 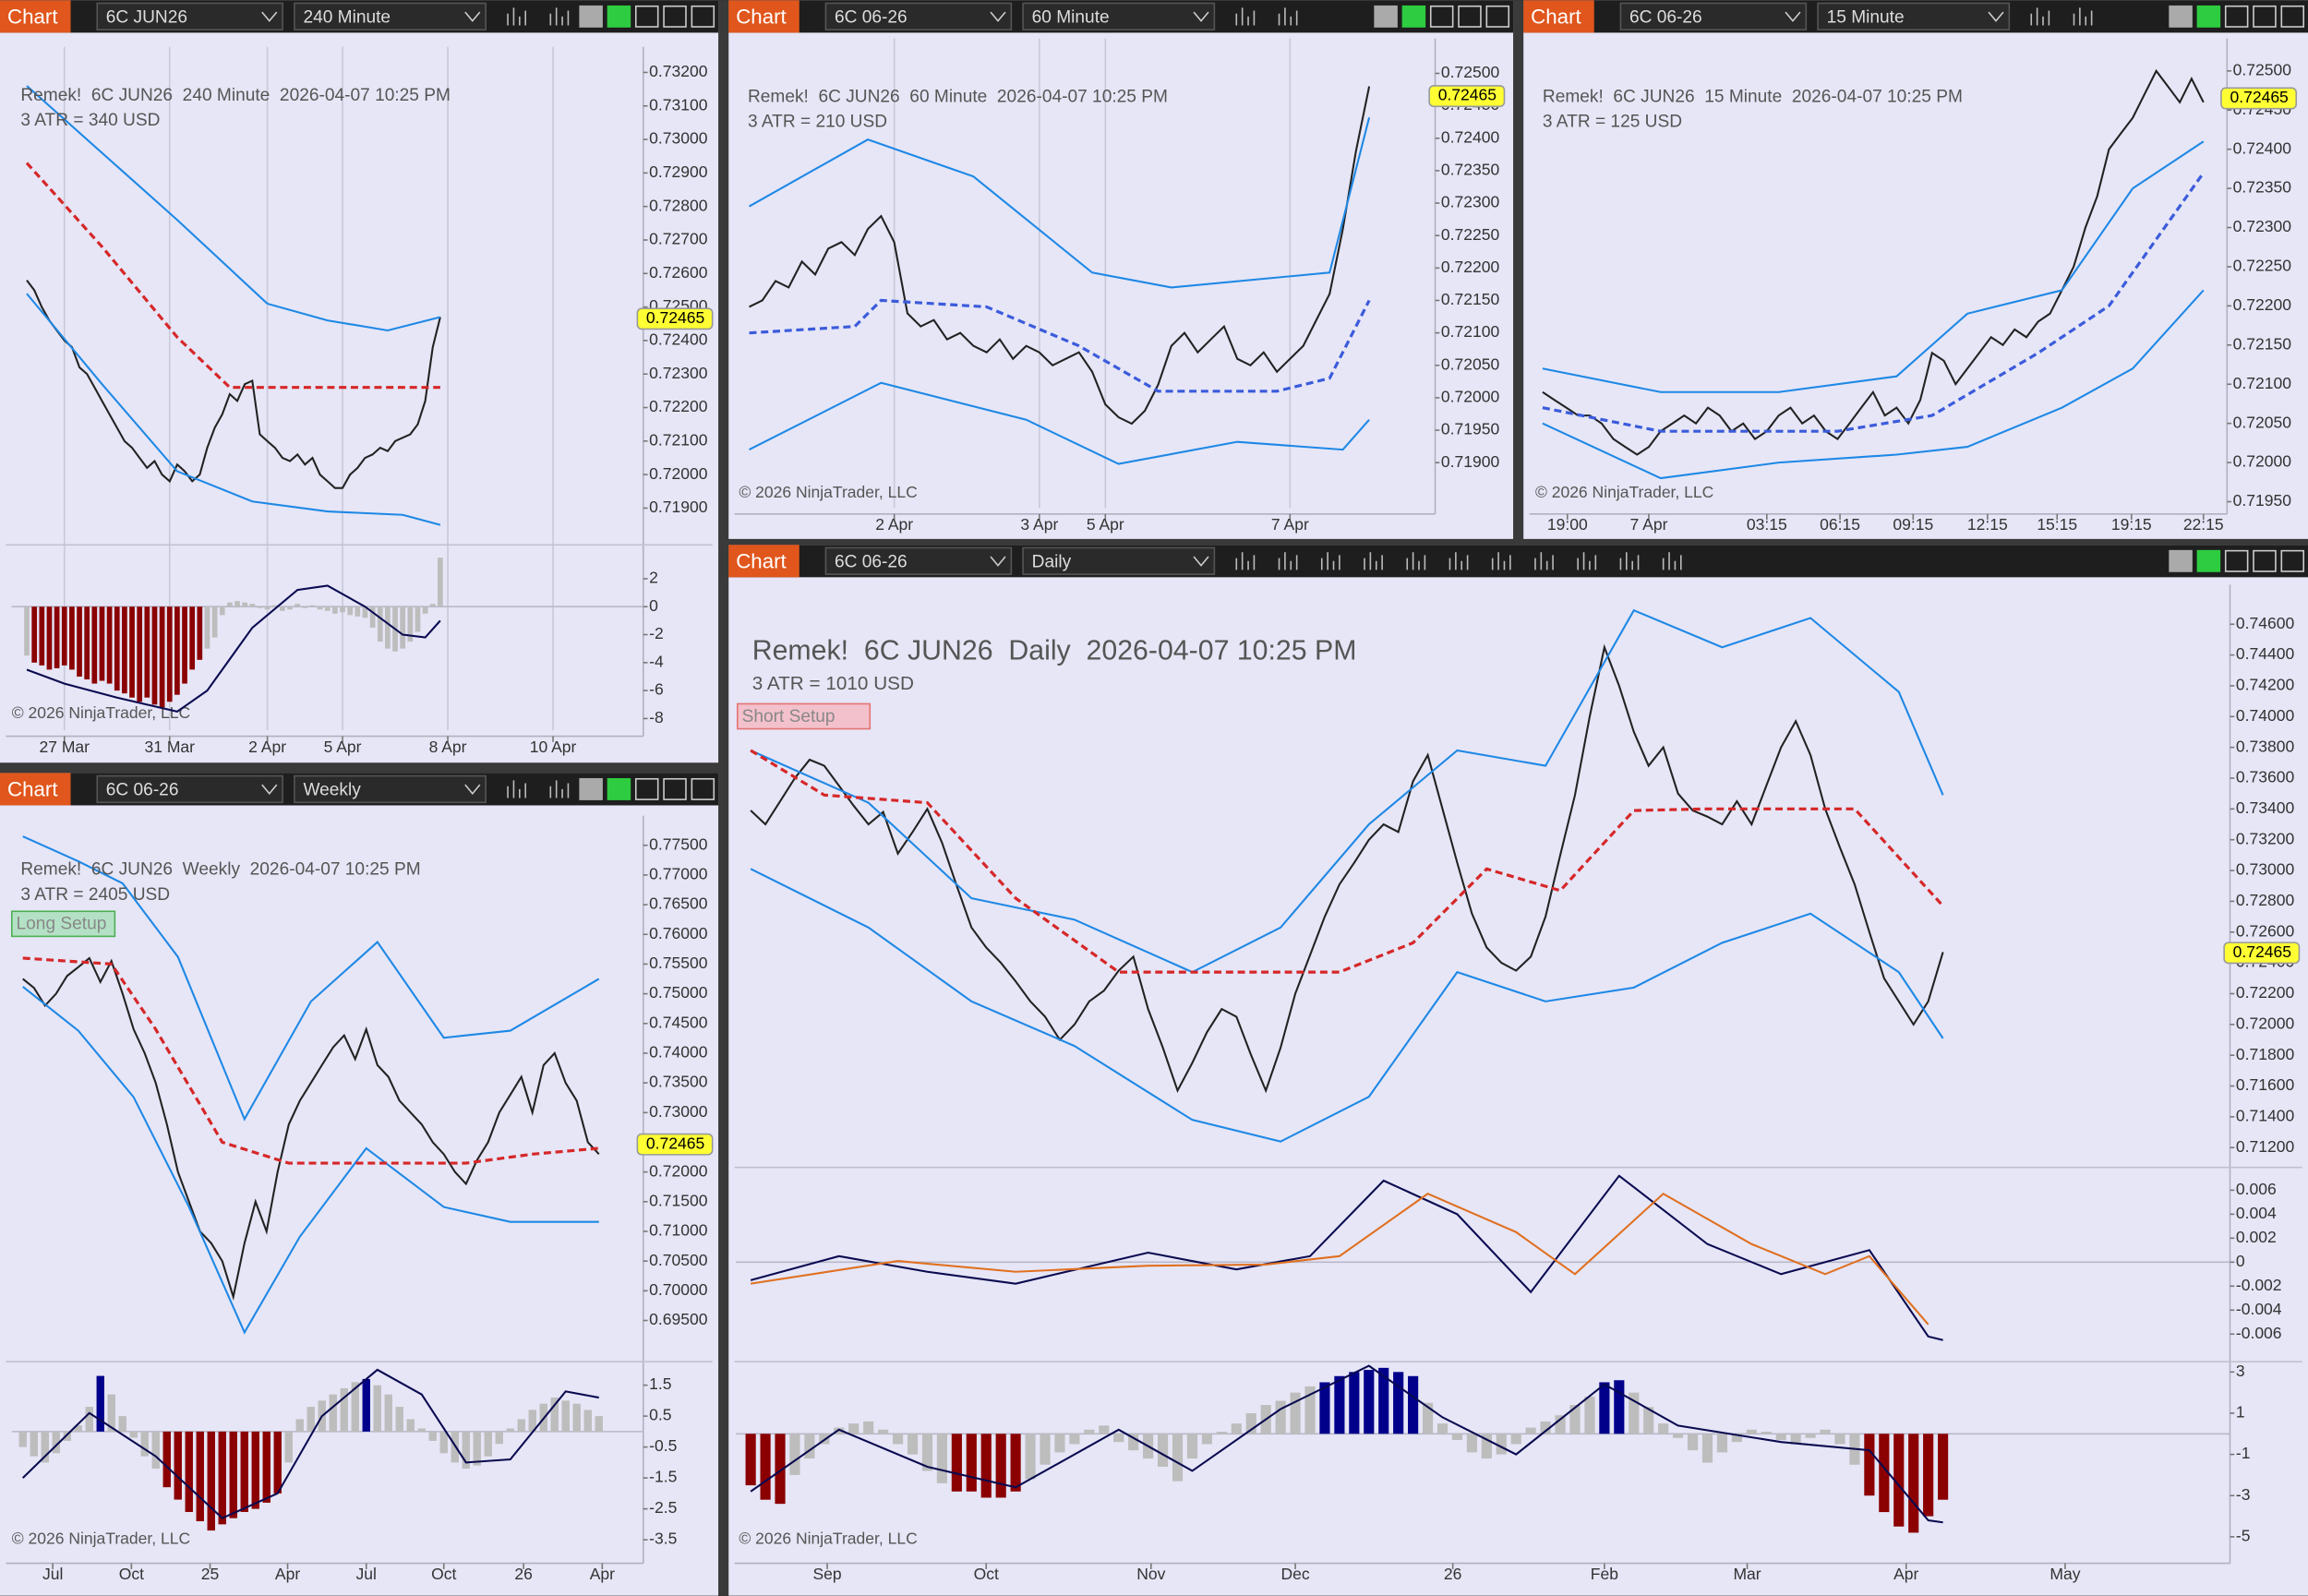 What do you see at coordinates (678, 903) in the screenshot?
I see `y-tick-label: 0.76500` at bounding box center [678, 903].